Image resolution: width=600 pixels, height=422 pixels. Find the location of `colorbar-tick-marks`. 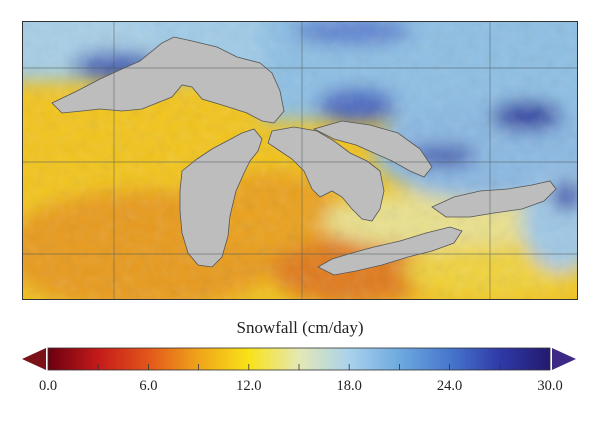

colorbar-tick-marks is located at coordinates (299, 367).